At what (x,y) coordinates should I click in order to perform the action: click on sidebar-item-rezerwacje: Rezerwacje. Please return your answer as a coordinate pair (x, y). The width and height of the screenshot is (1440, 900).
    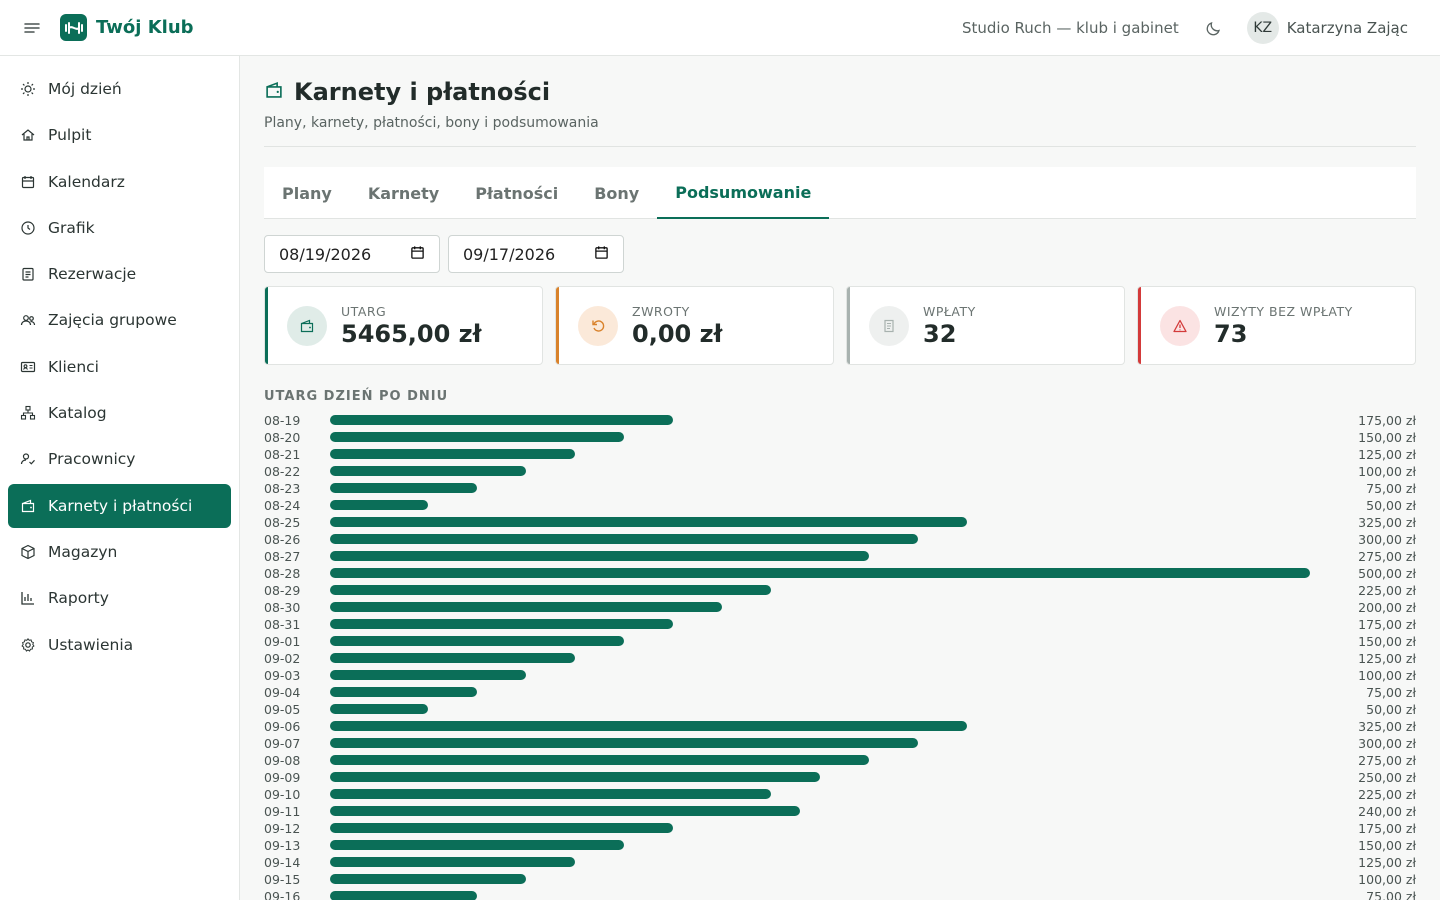
    Looking at the image, I should click on (119, 274).